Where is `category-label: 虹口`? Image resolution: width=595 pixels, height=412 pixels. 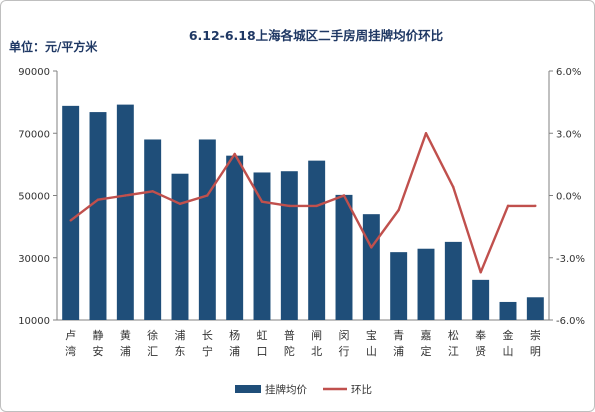 category-label: 虹口 is located at coordinates (262, 343).